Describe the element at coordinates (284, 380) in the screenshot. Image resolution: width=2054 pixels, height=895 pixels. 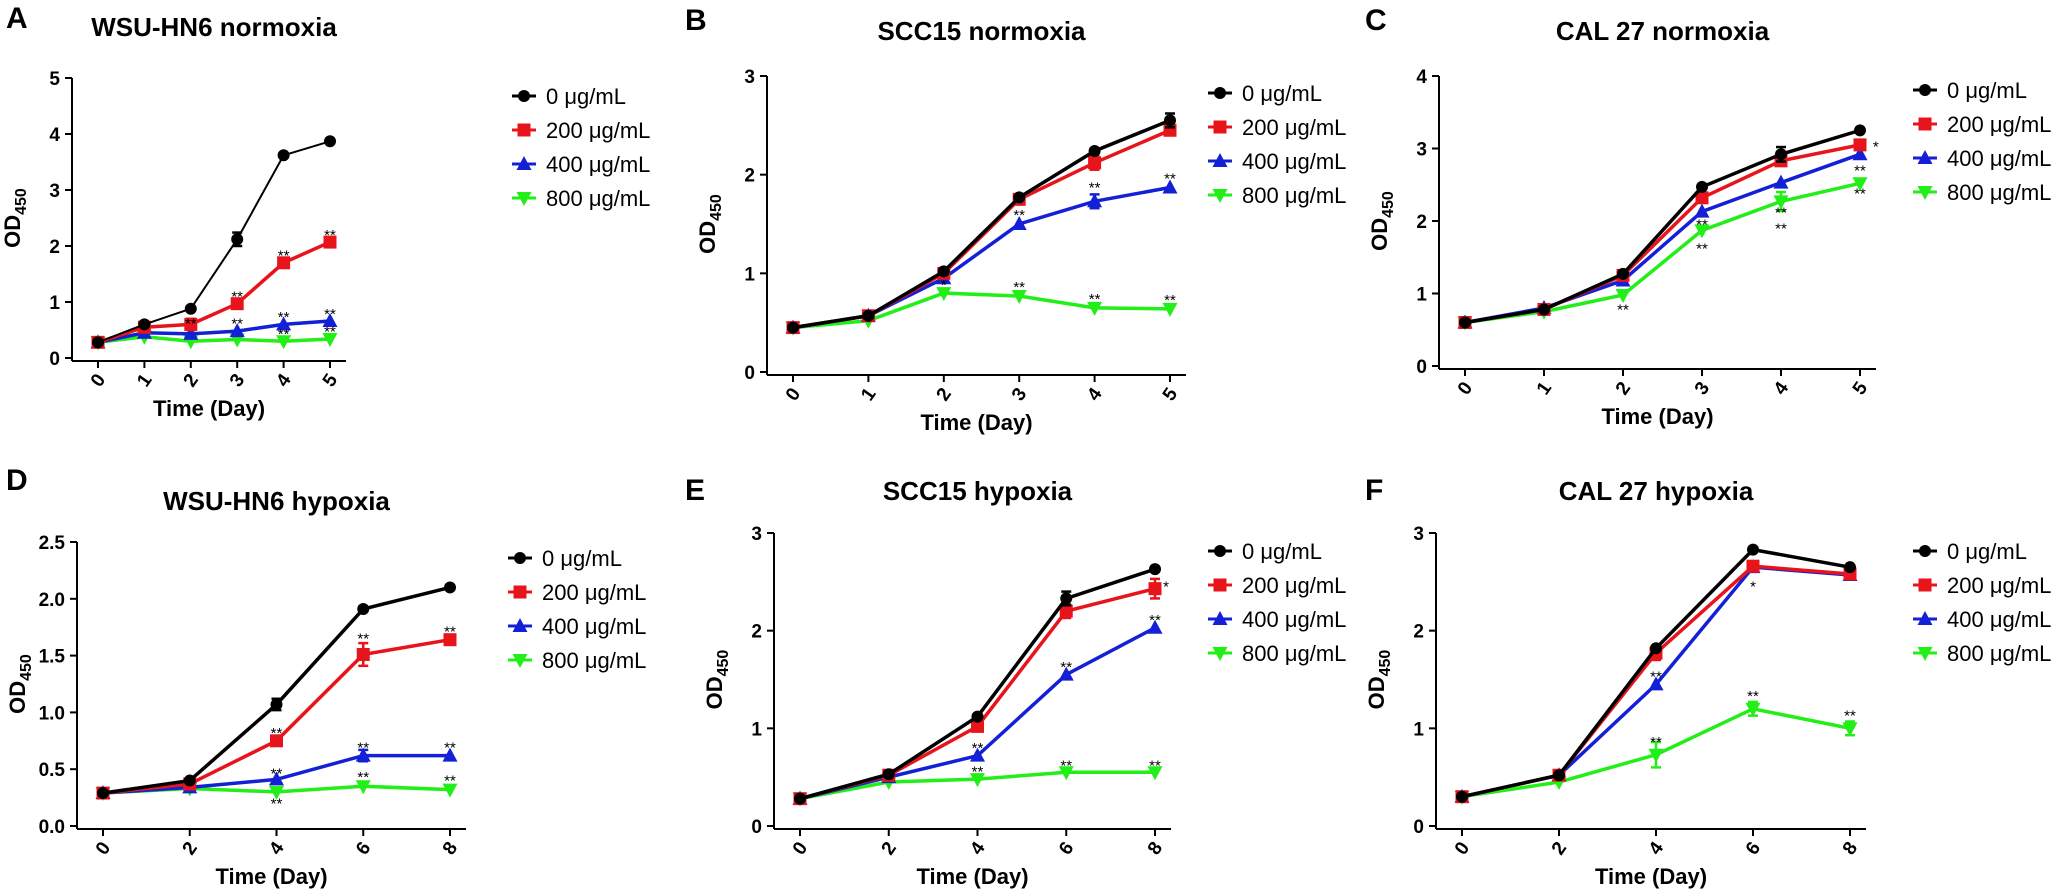
I see `x-tick-label: 4` at that location.